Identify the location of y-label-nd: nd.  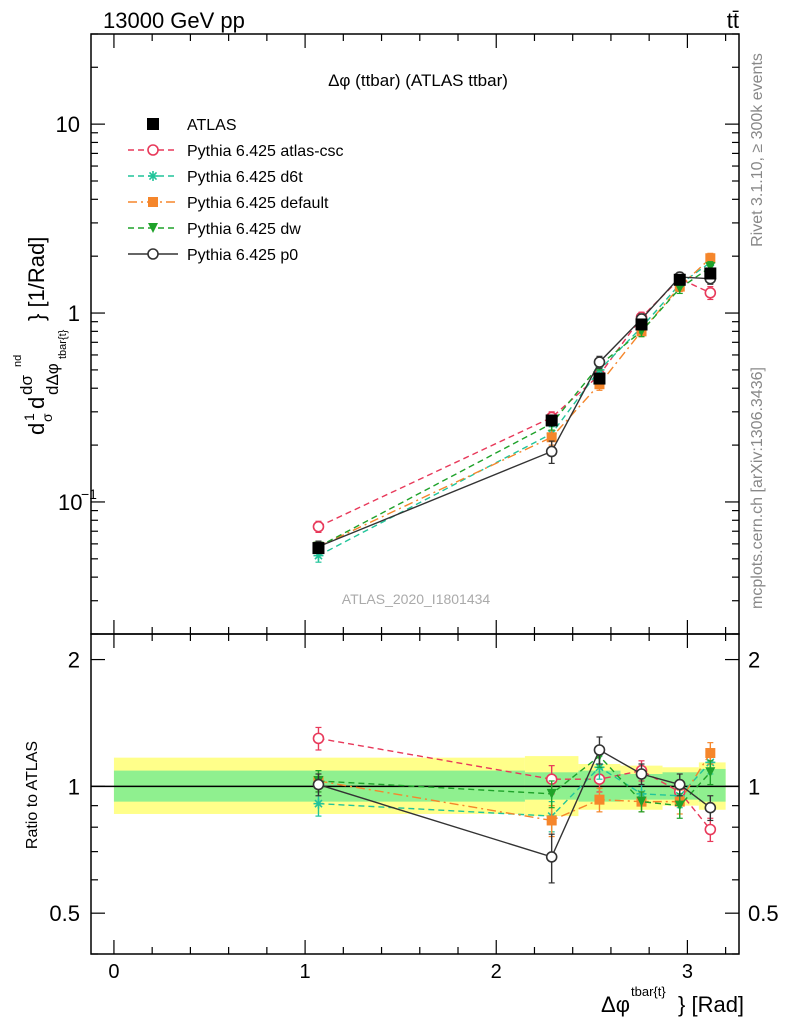
(18, 361).